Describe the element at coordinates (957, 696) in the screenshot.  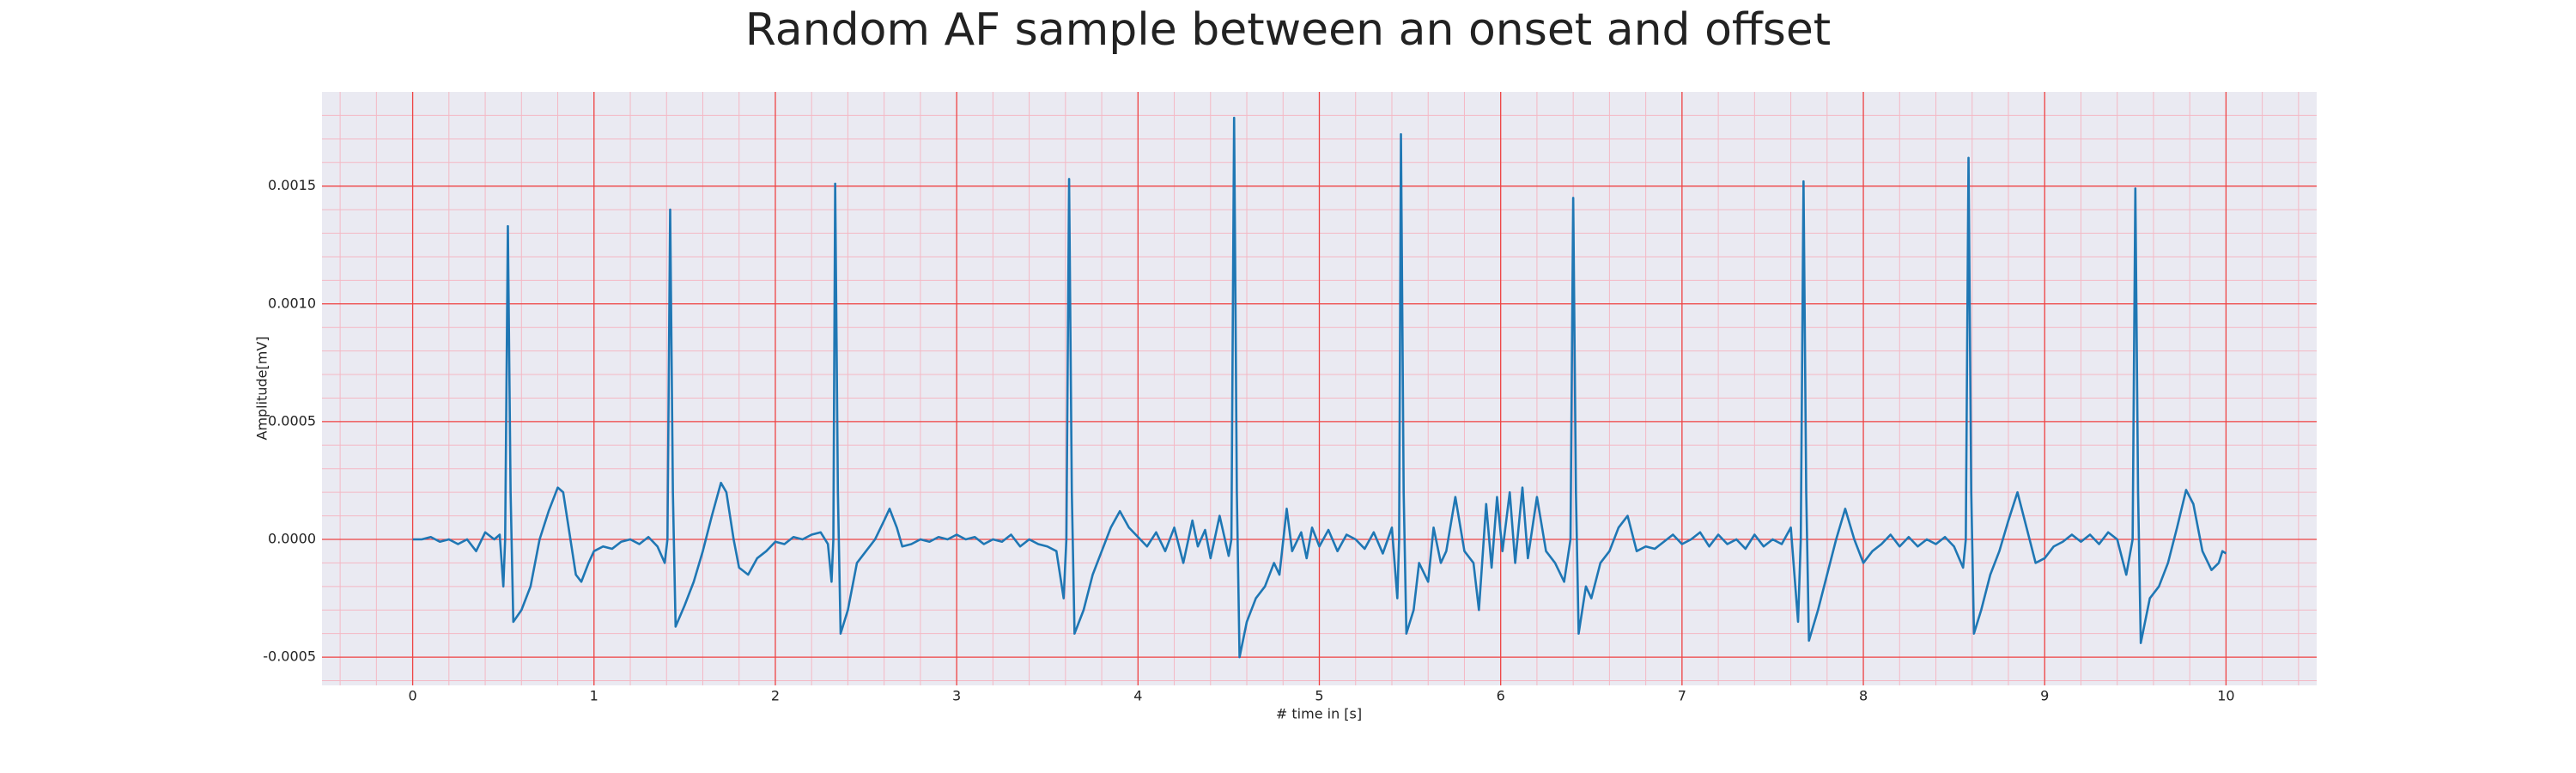
I see `x-tick-label: 3` at that location.